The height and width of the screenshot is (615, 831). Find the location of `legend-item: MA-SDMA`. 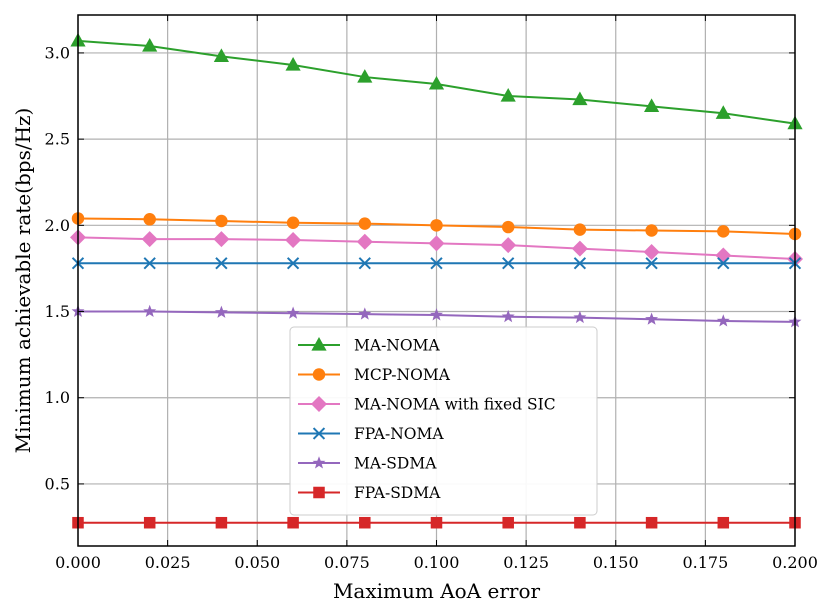

legend-item: MA-SDMA is located at coordinates (367, 464).